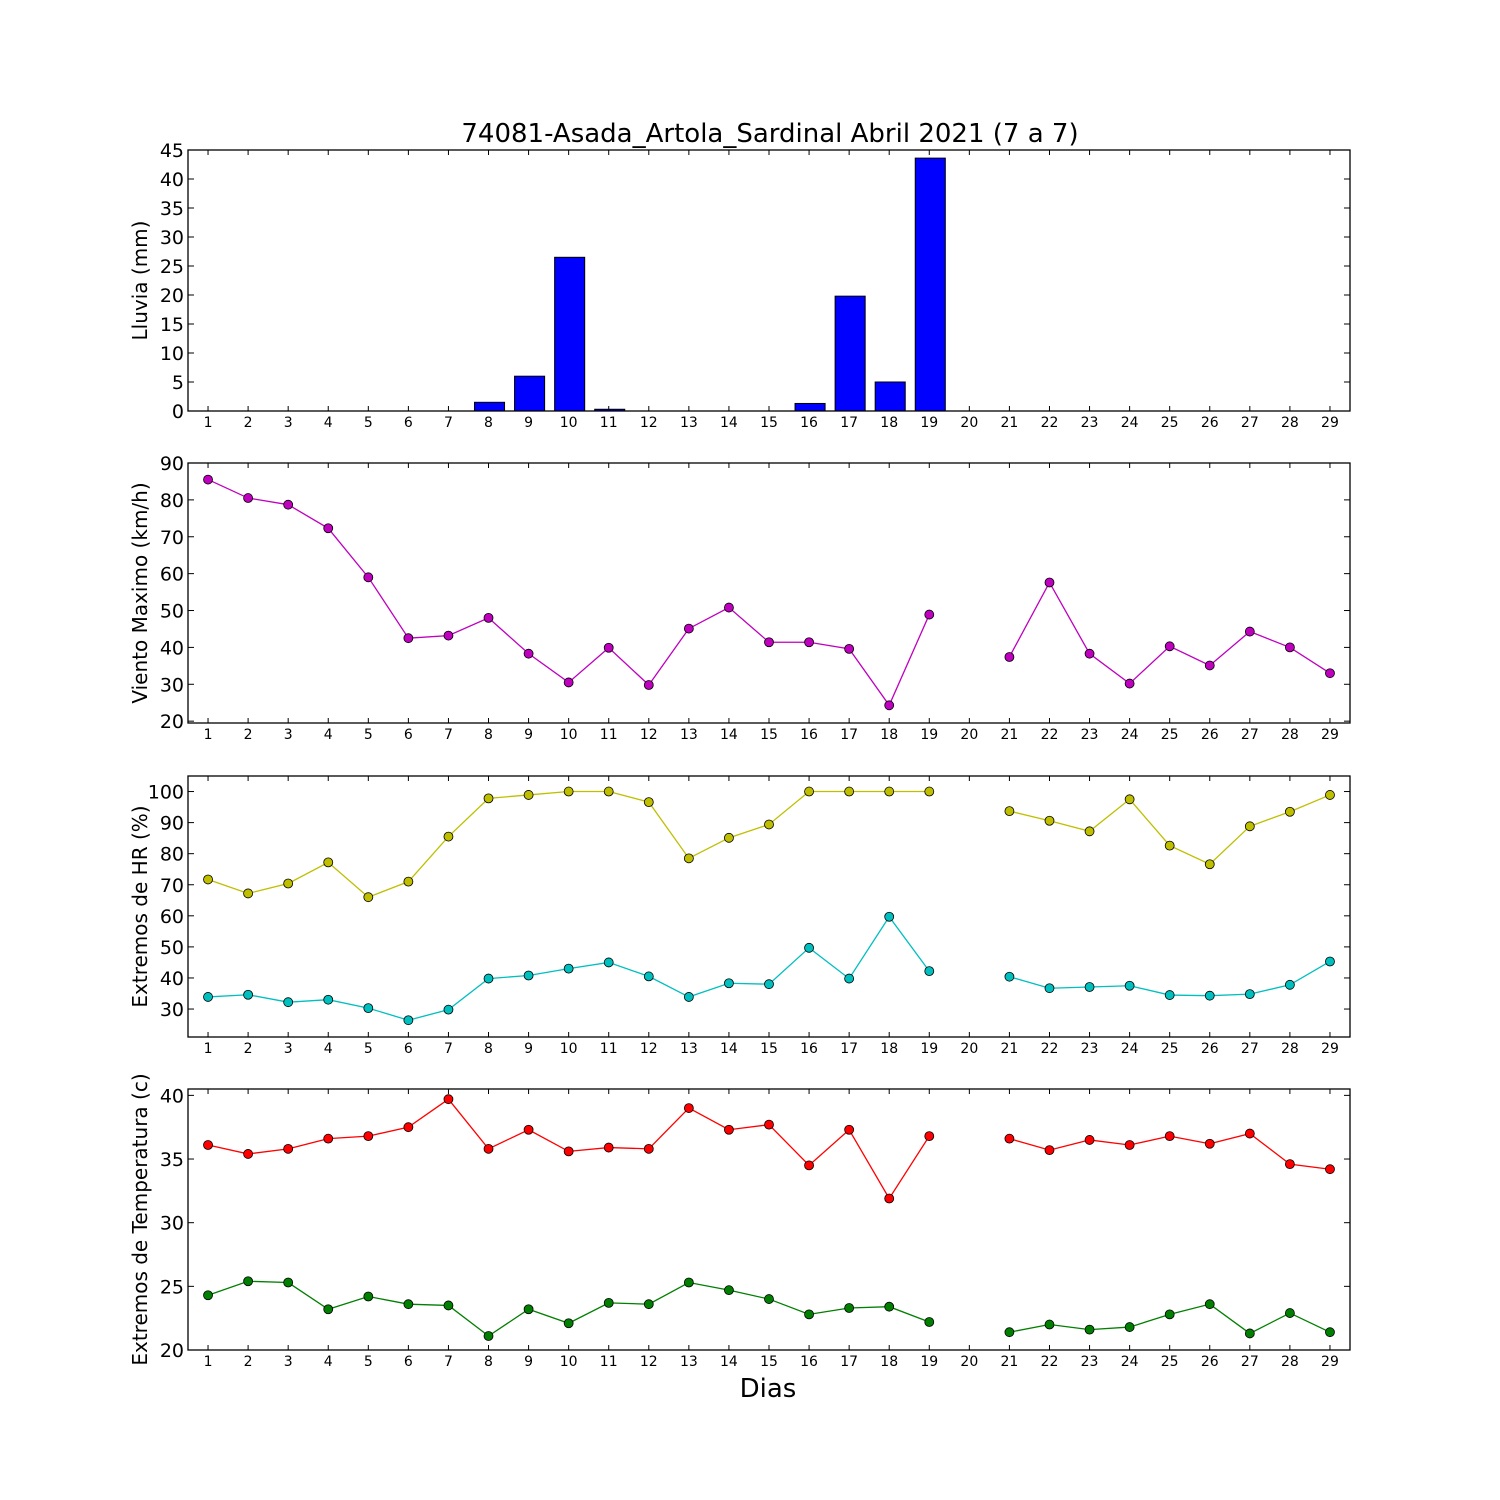 The height and width of the screenshot is (1500, 1500). I want to click on humidity-xtick-label: 25, so click(1170, 1049).